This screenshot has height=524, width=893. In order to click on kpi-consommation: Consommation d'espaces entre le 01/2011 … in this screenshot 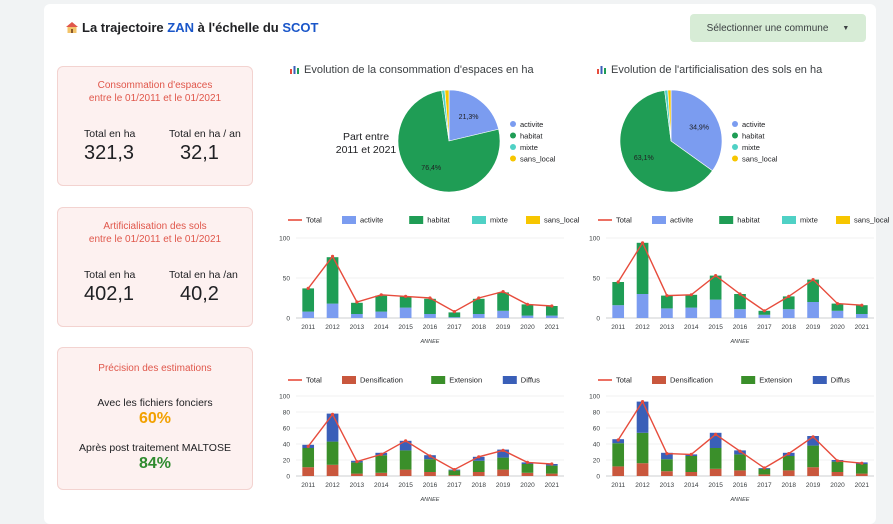, I will do `click(155, 126)`.